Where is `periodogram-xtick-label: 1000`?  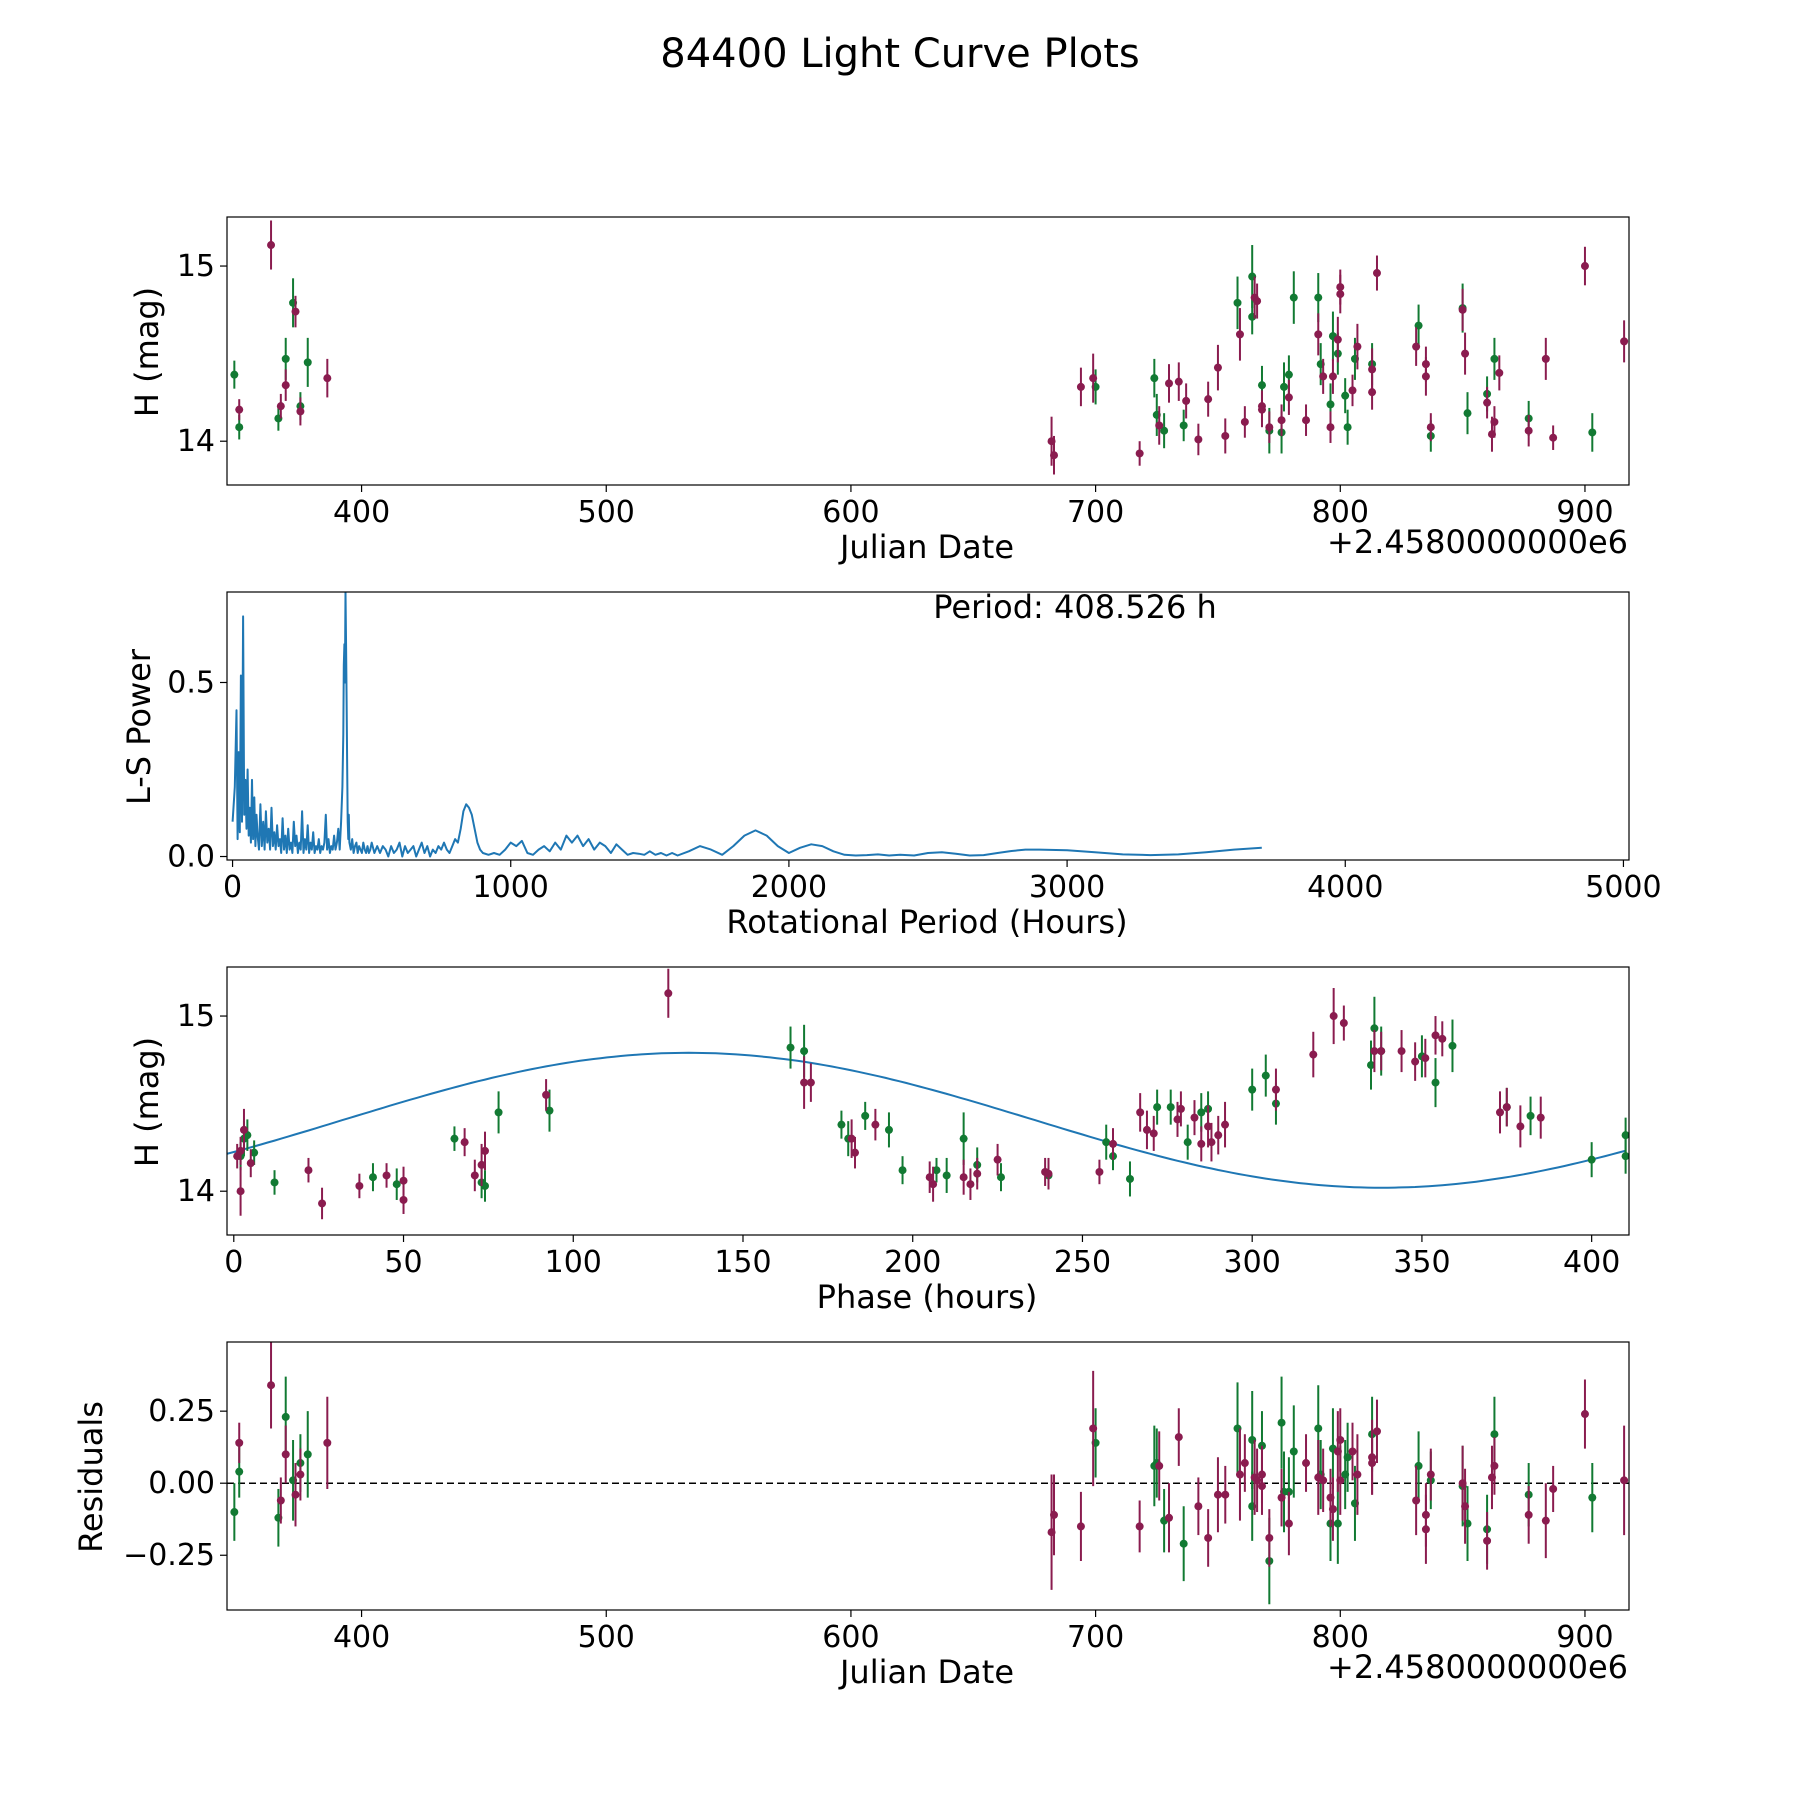 periodogram-xtick-label: 1000 is located at coordinates (511, 887).